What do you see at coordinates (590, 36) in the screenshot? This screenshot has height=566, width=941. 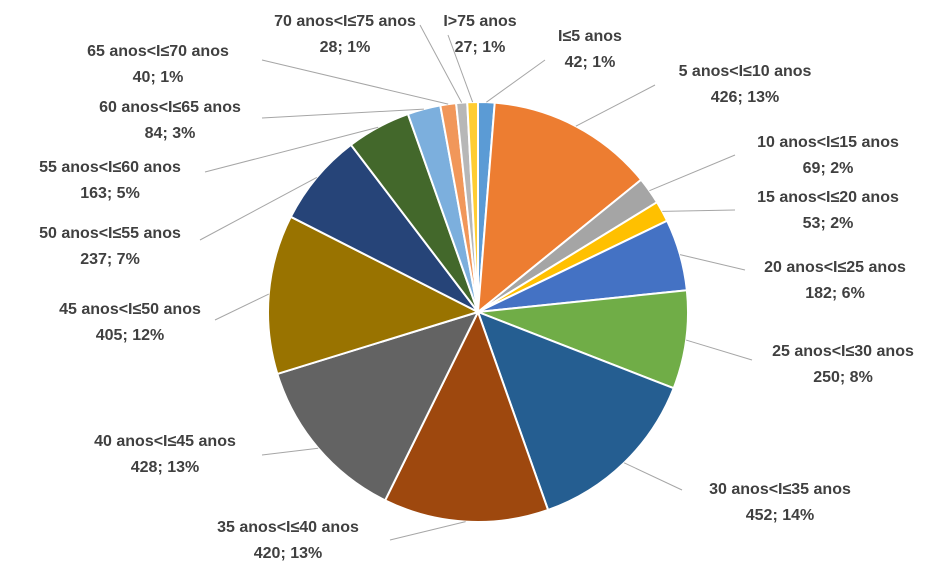 I see `slice-label: I≤5 anos` at bounding box center [590, 36].